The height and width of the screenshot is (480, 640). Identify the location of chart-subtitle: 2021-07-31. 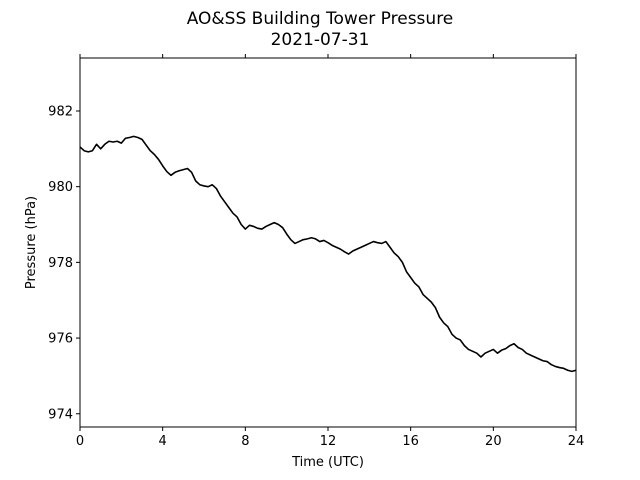
(320, 40).